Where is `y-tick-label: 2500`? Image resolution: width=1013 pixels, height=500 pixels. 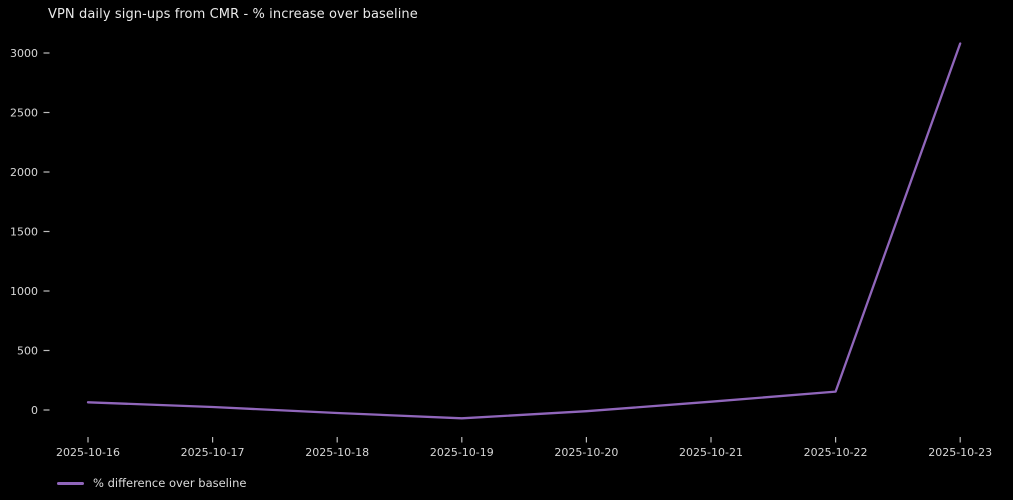
y-tick-label: 2500 is located at coordinates (24, 113).